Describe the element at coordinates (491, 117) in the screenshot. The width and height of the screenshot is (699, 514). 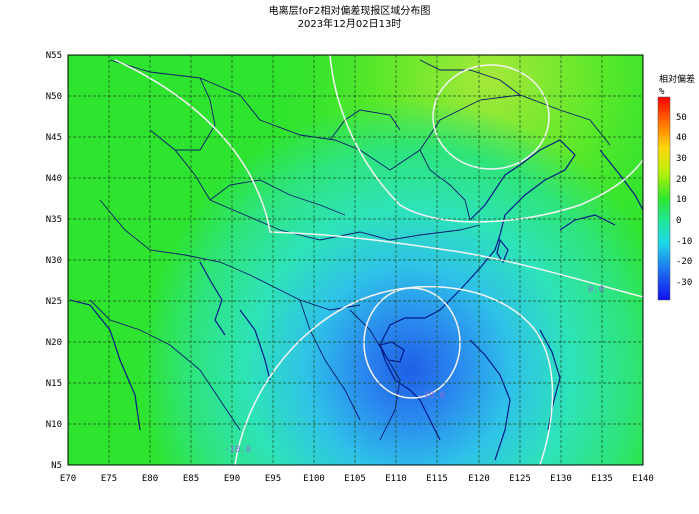
I see `contour-north` at that location.